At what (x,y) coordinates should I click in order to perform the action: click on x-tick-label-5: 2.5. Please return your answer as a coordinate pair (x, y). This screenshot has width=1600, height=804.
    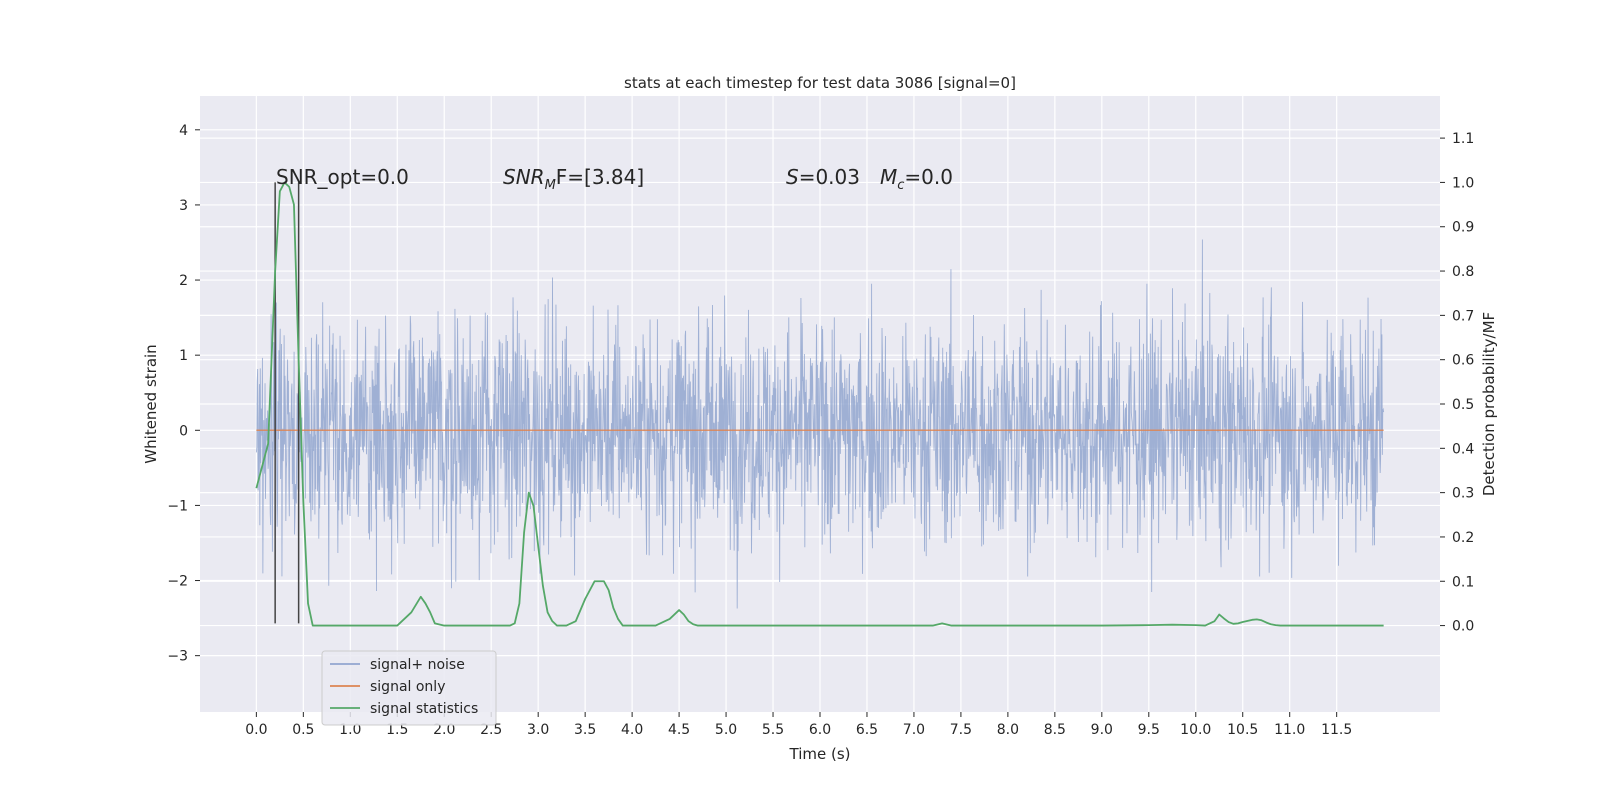
    Looking at the image, I should click on (491, 730).